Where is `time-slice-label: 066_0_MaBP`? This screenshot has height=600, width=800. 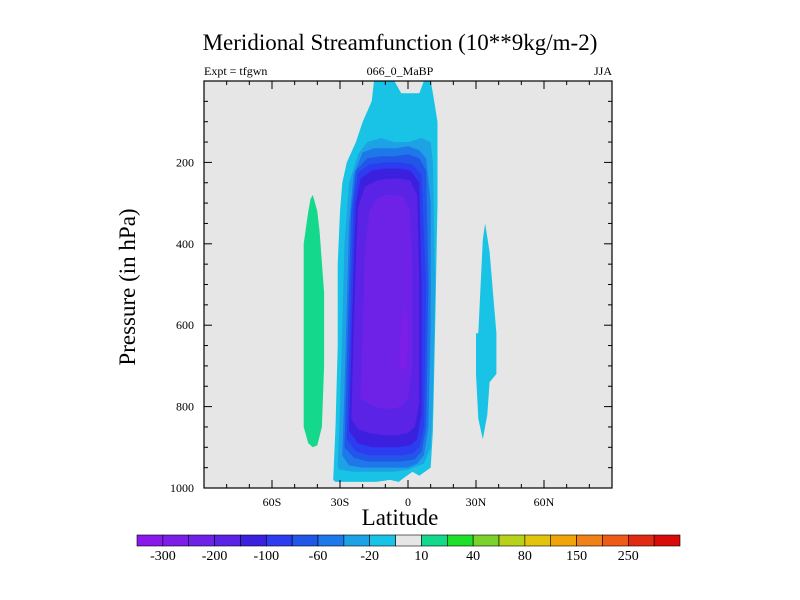 time-slice-label: 066_0_MaBP is located at coordinates (400, 71).